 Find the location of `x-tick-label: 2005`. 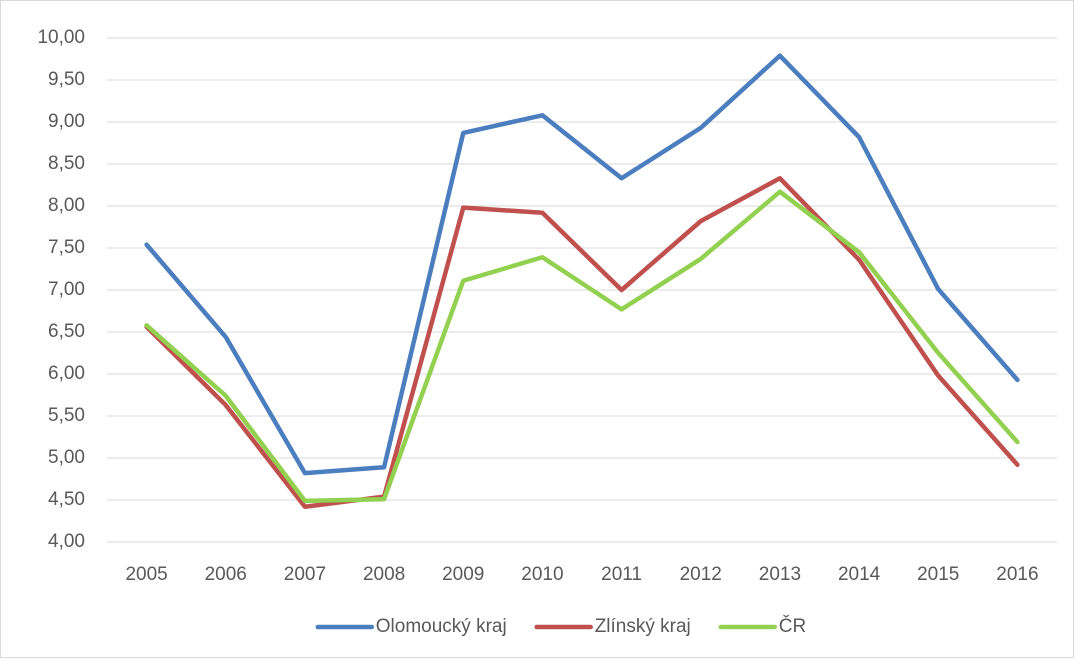

x-tick-label: 2005 is located at coordinates (146, 574).